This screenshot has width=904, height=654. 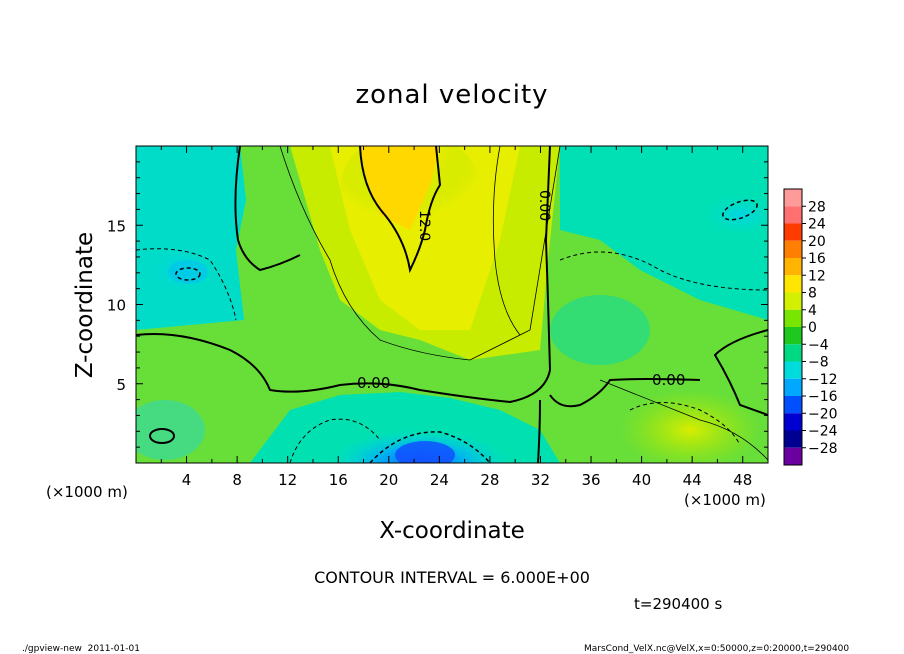 What do you see at coordinates (373, 383) in the screenshot?
I see `contour-label-zero-1: 0.00` at bounding box center [373, 383].